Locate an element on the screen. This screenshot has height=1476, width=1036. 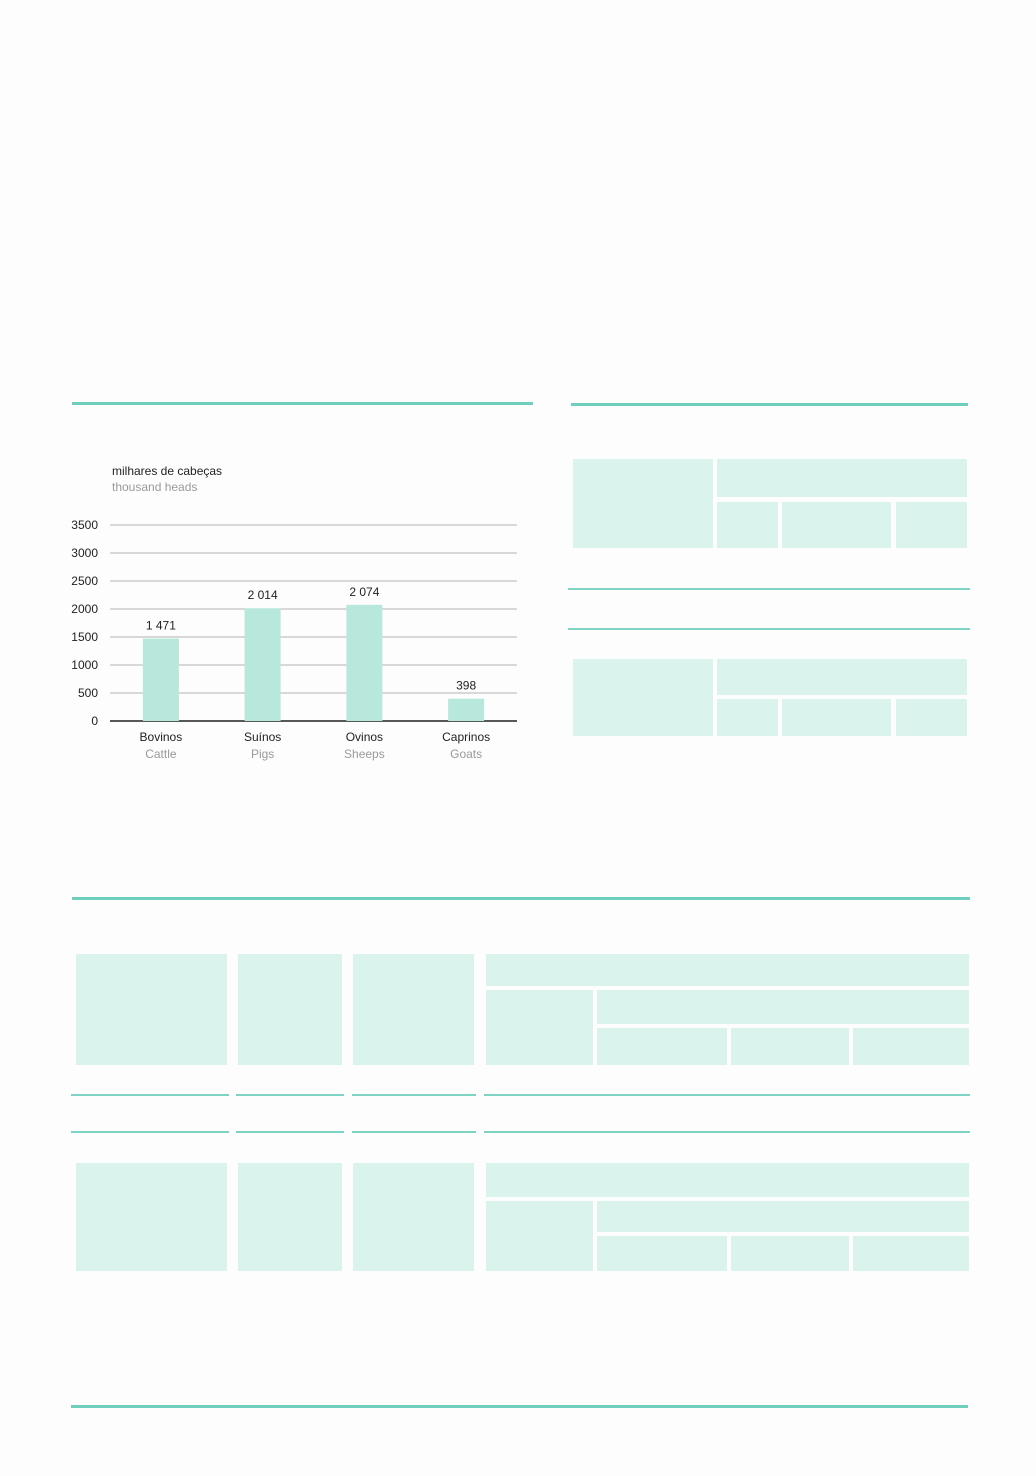
y-tick-label: 1000 is located at coordinates (84, 665).